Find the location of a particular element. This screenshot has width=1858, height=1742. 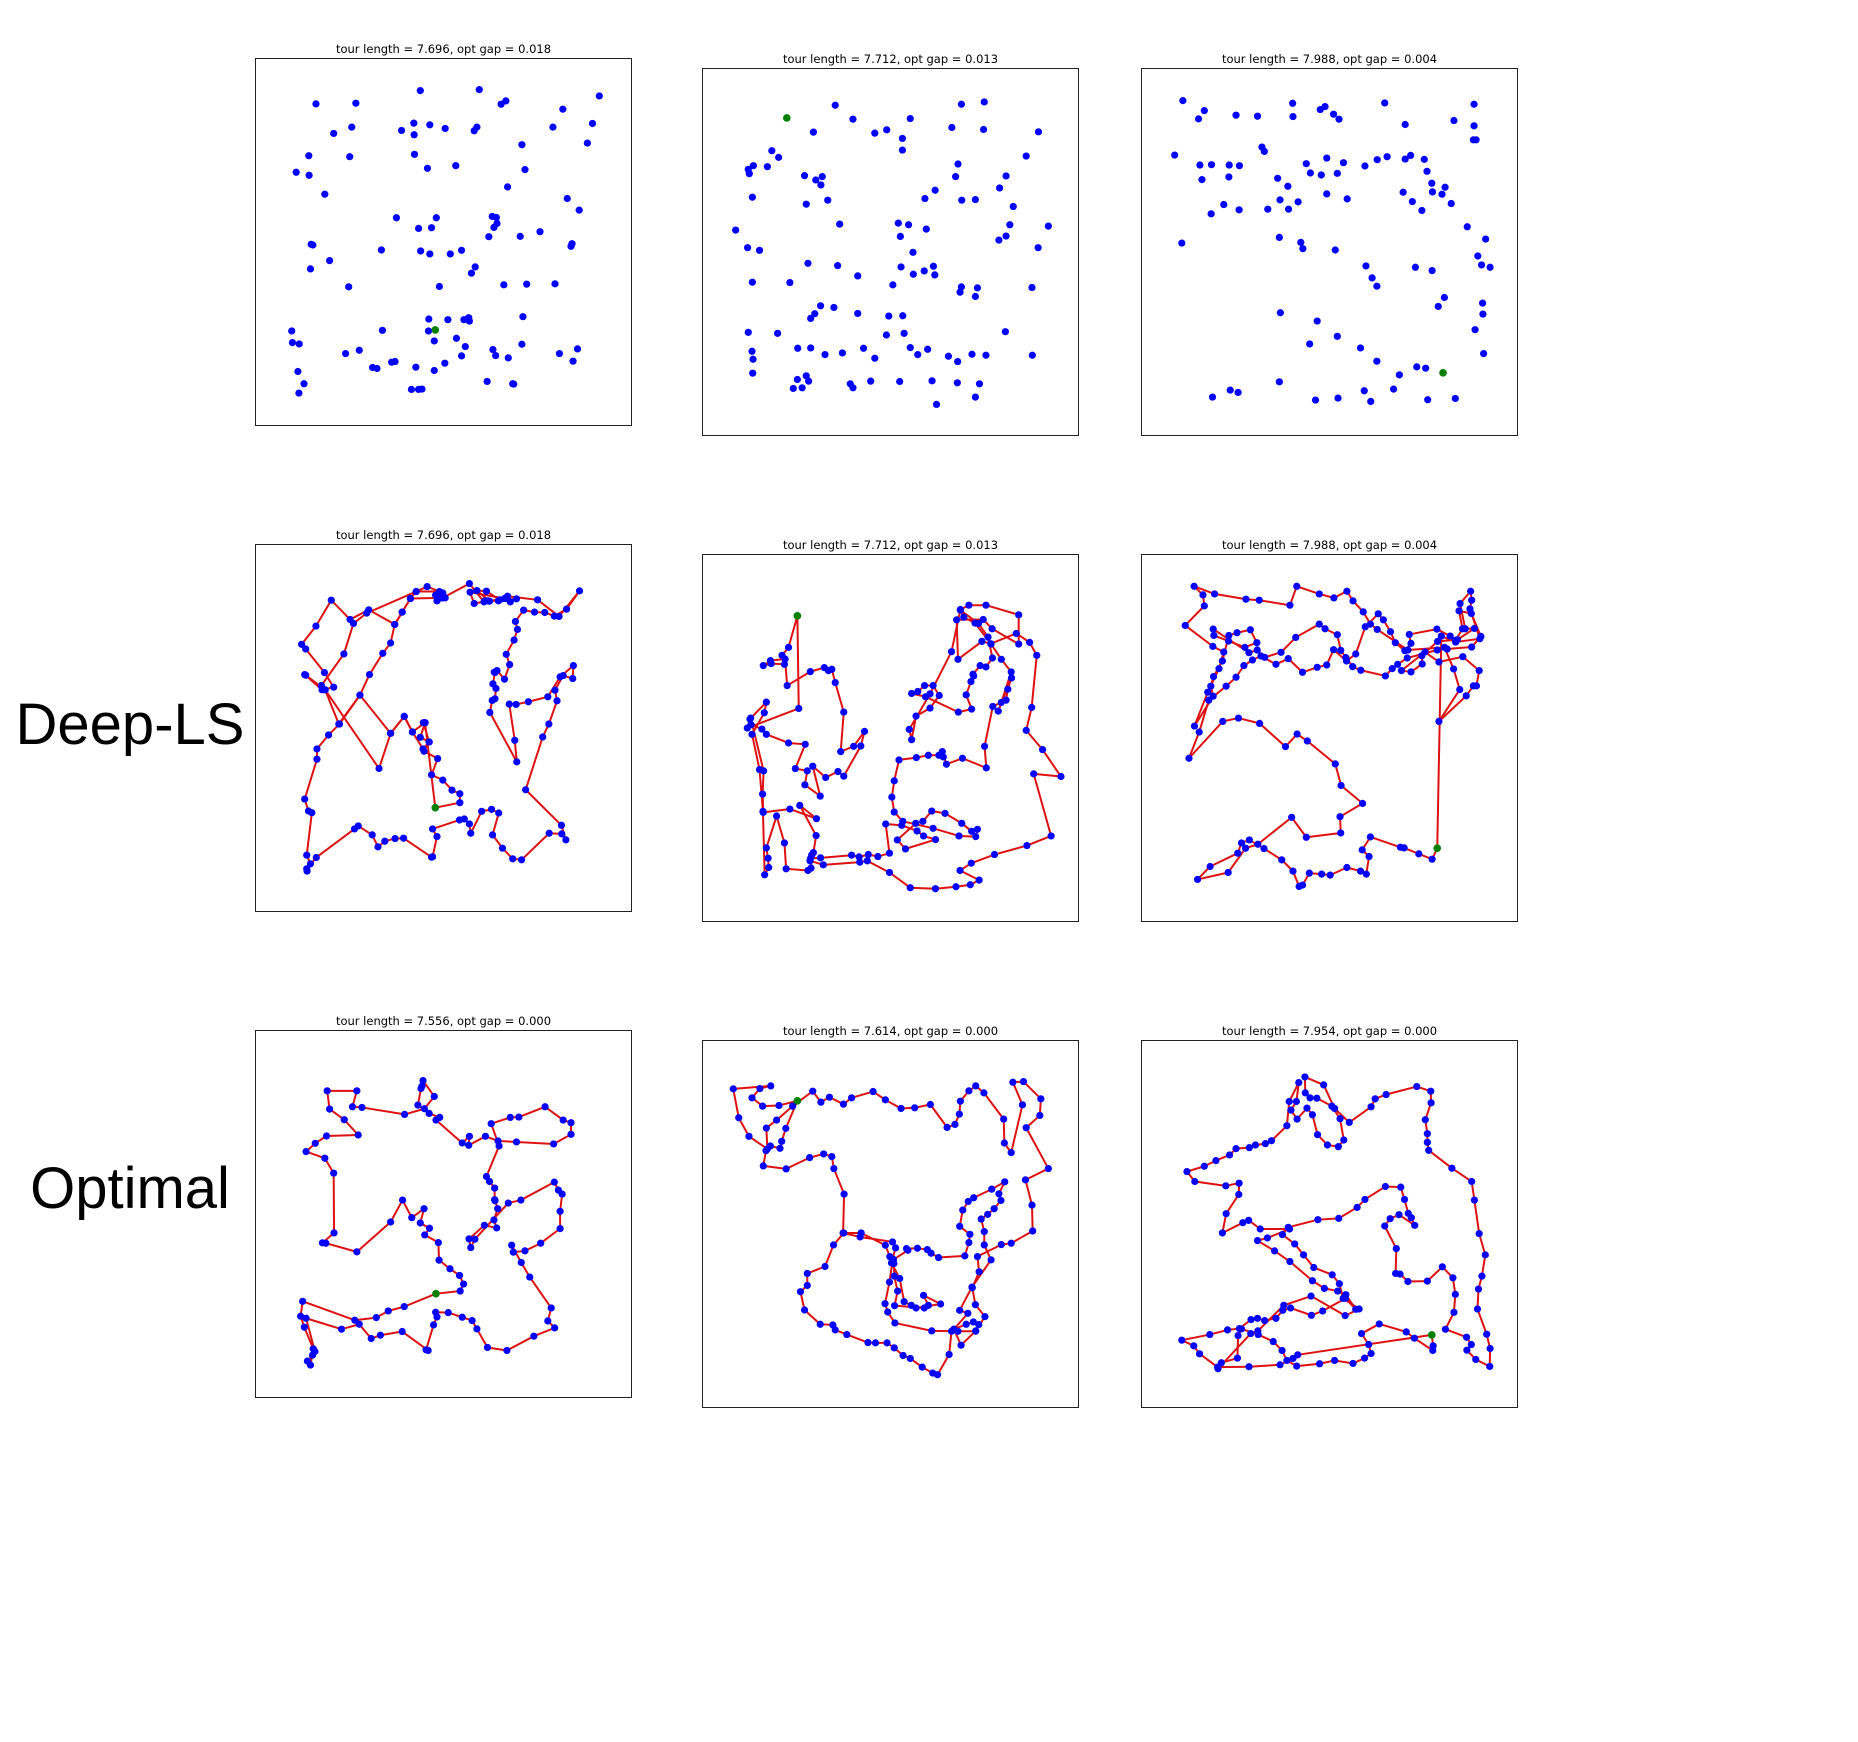

plot-svg is located at coordinates (892, 253).